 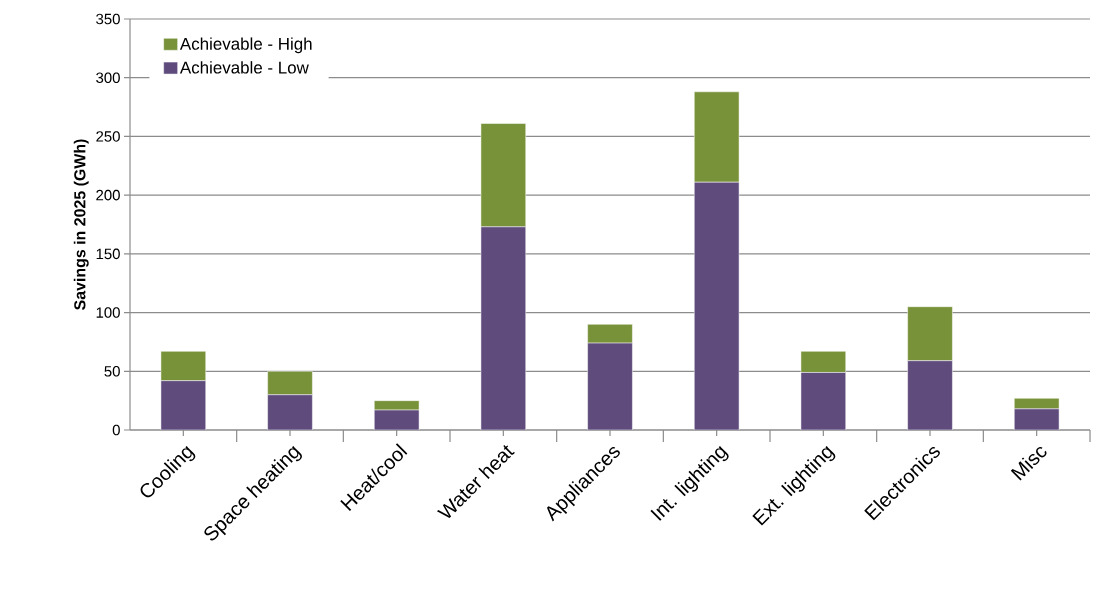 I want to click on y-tick-label: 250, so click(x=108, y=136).